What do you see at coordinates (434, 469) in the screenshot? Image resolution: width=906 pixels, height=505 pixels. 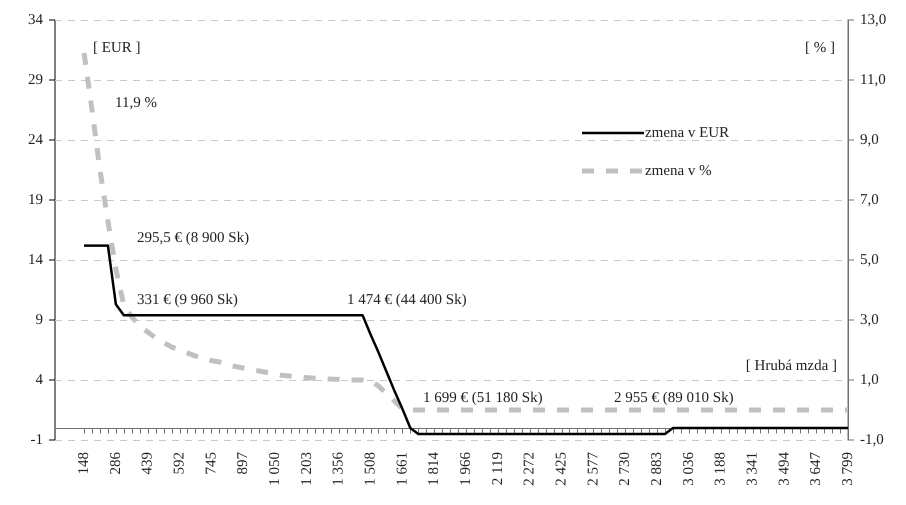 I see `x-tick-label: 1 814` at bounding box center [434, 469].